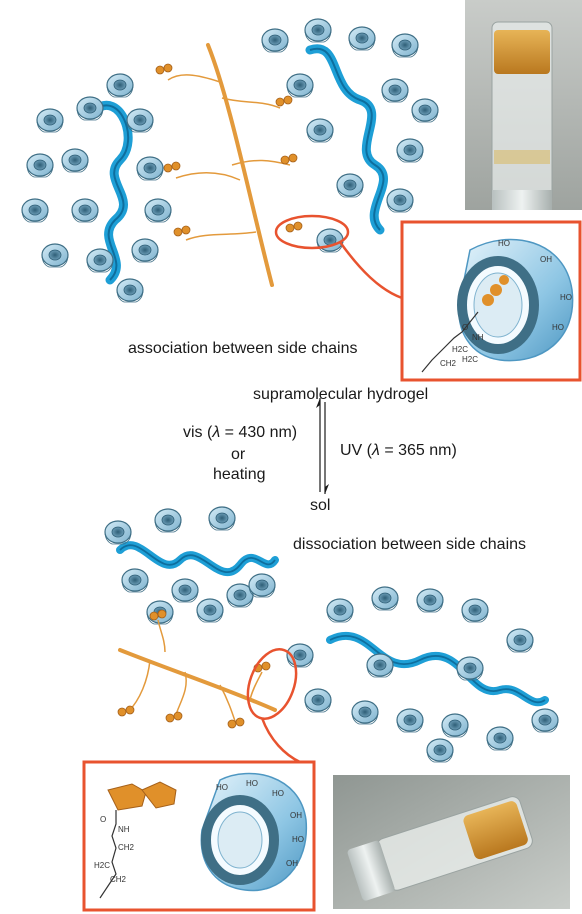 This screenshot has height=914, width=582. Describe the element at coordinates (523, 105) in the screenshot. I see `photo-gel-vial` at that location.